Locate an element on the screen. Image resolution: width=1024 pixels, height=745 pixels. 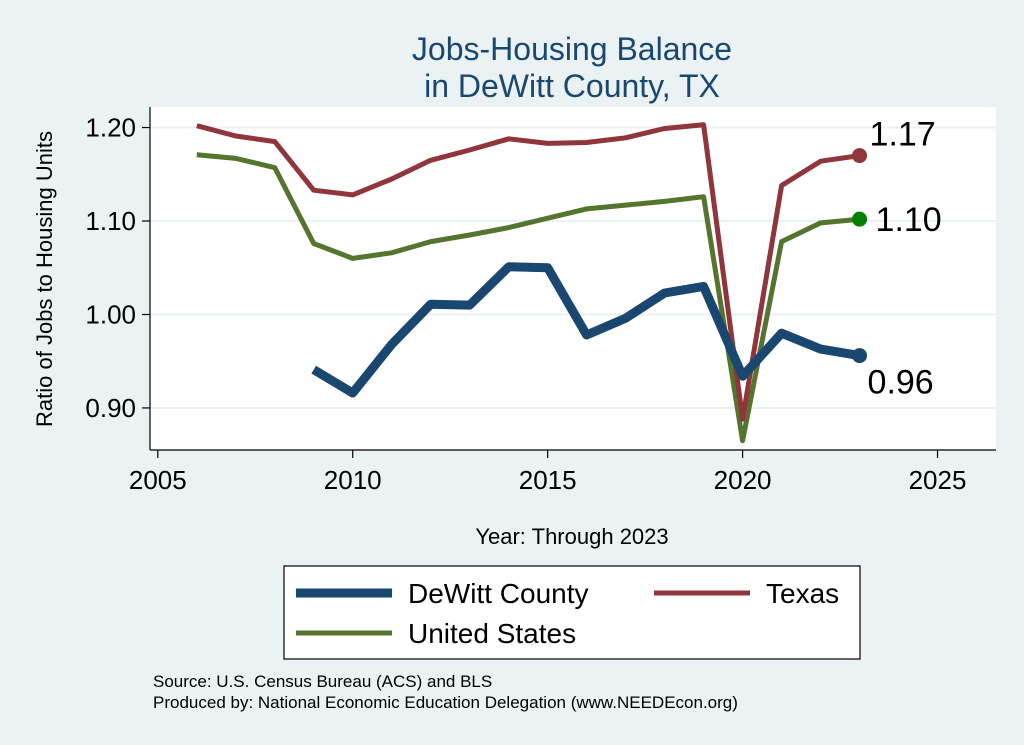
y-tick-label: 0.90 is located at coordinates (110, 408).